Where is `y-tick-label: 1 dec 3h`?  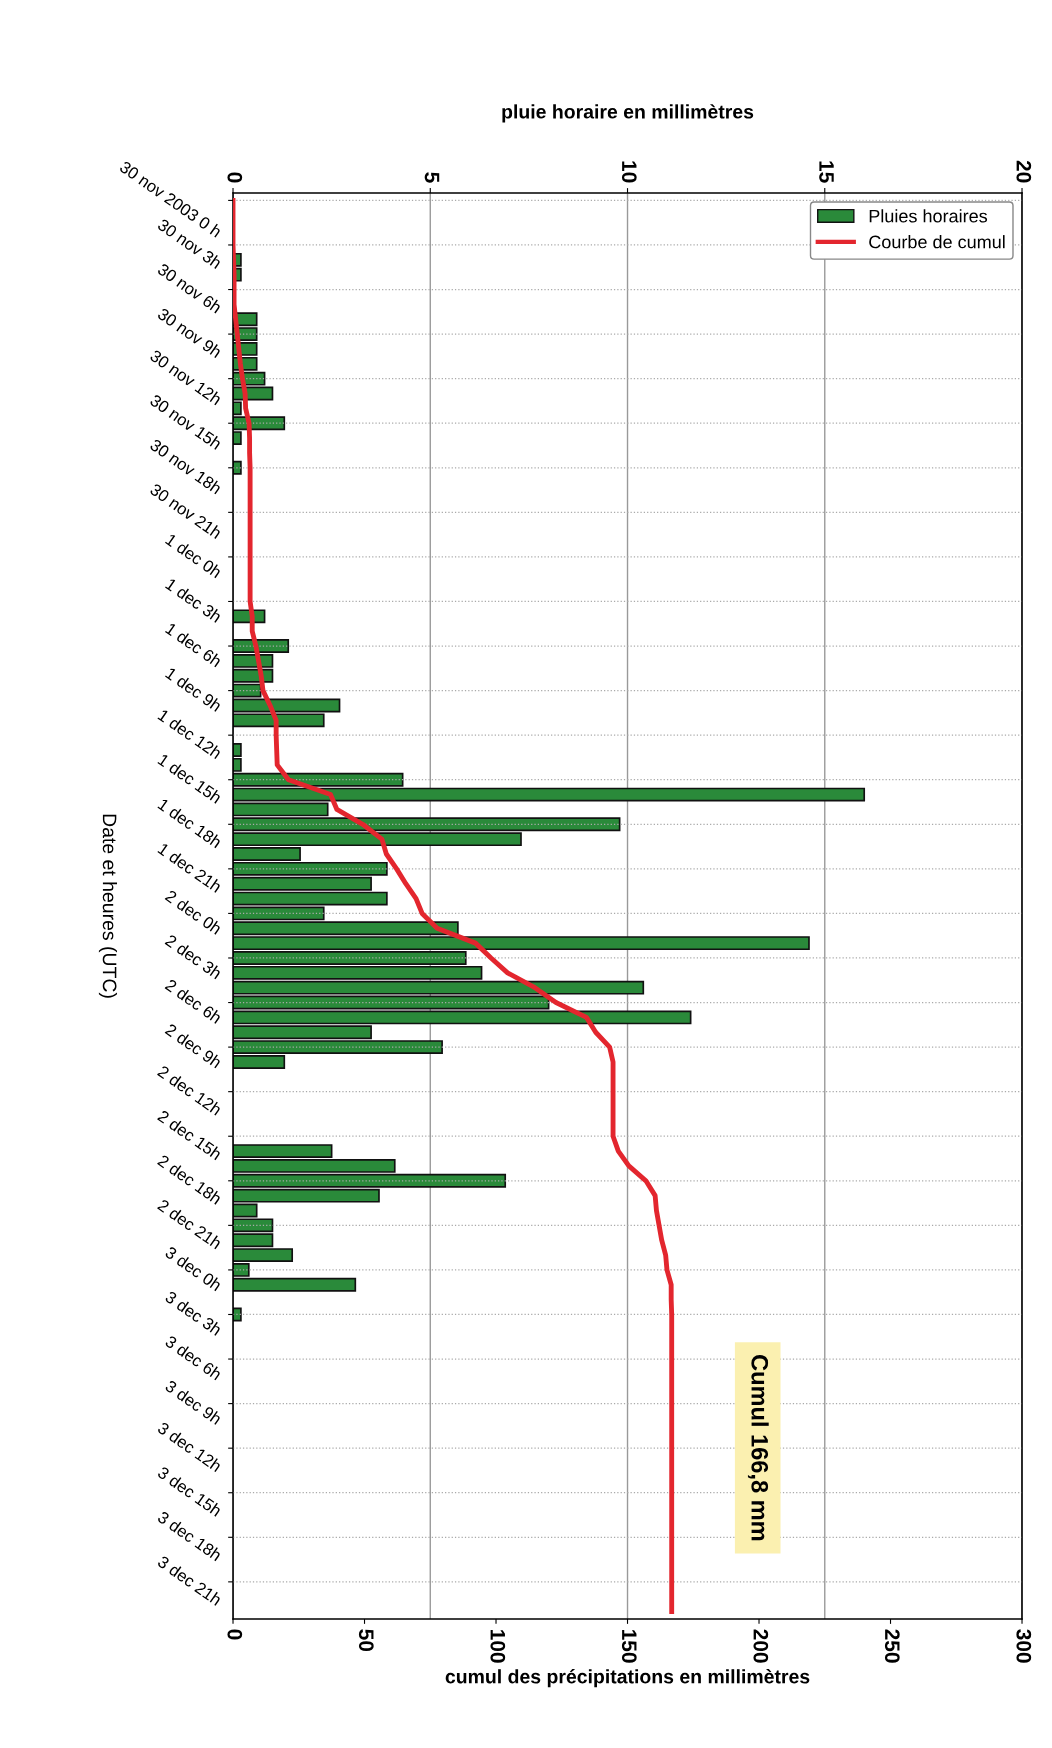
y-tick-label: 1 dec 3h is located at coordinates (193, 600).